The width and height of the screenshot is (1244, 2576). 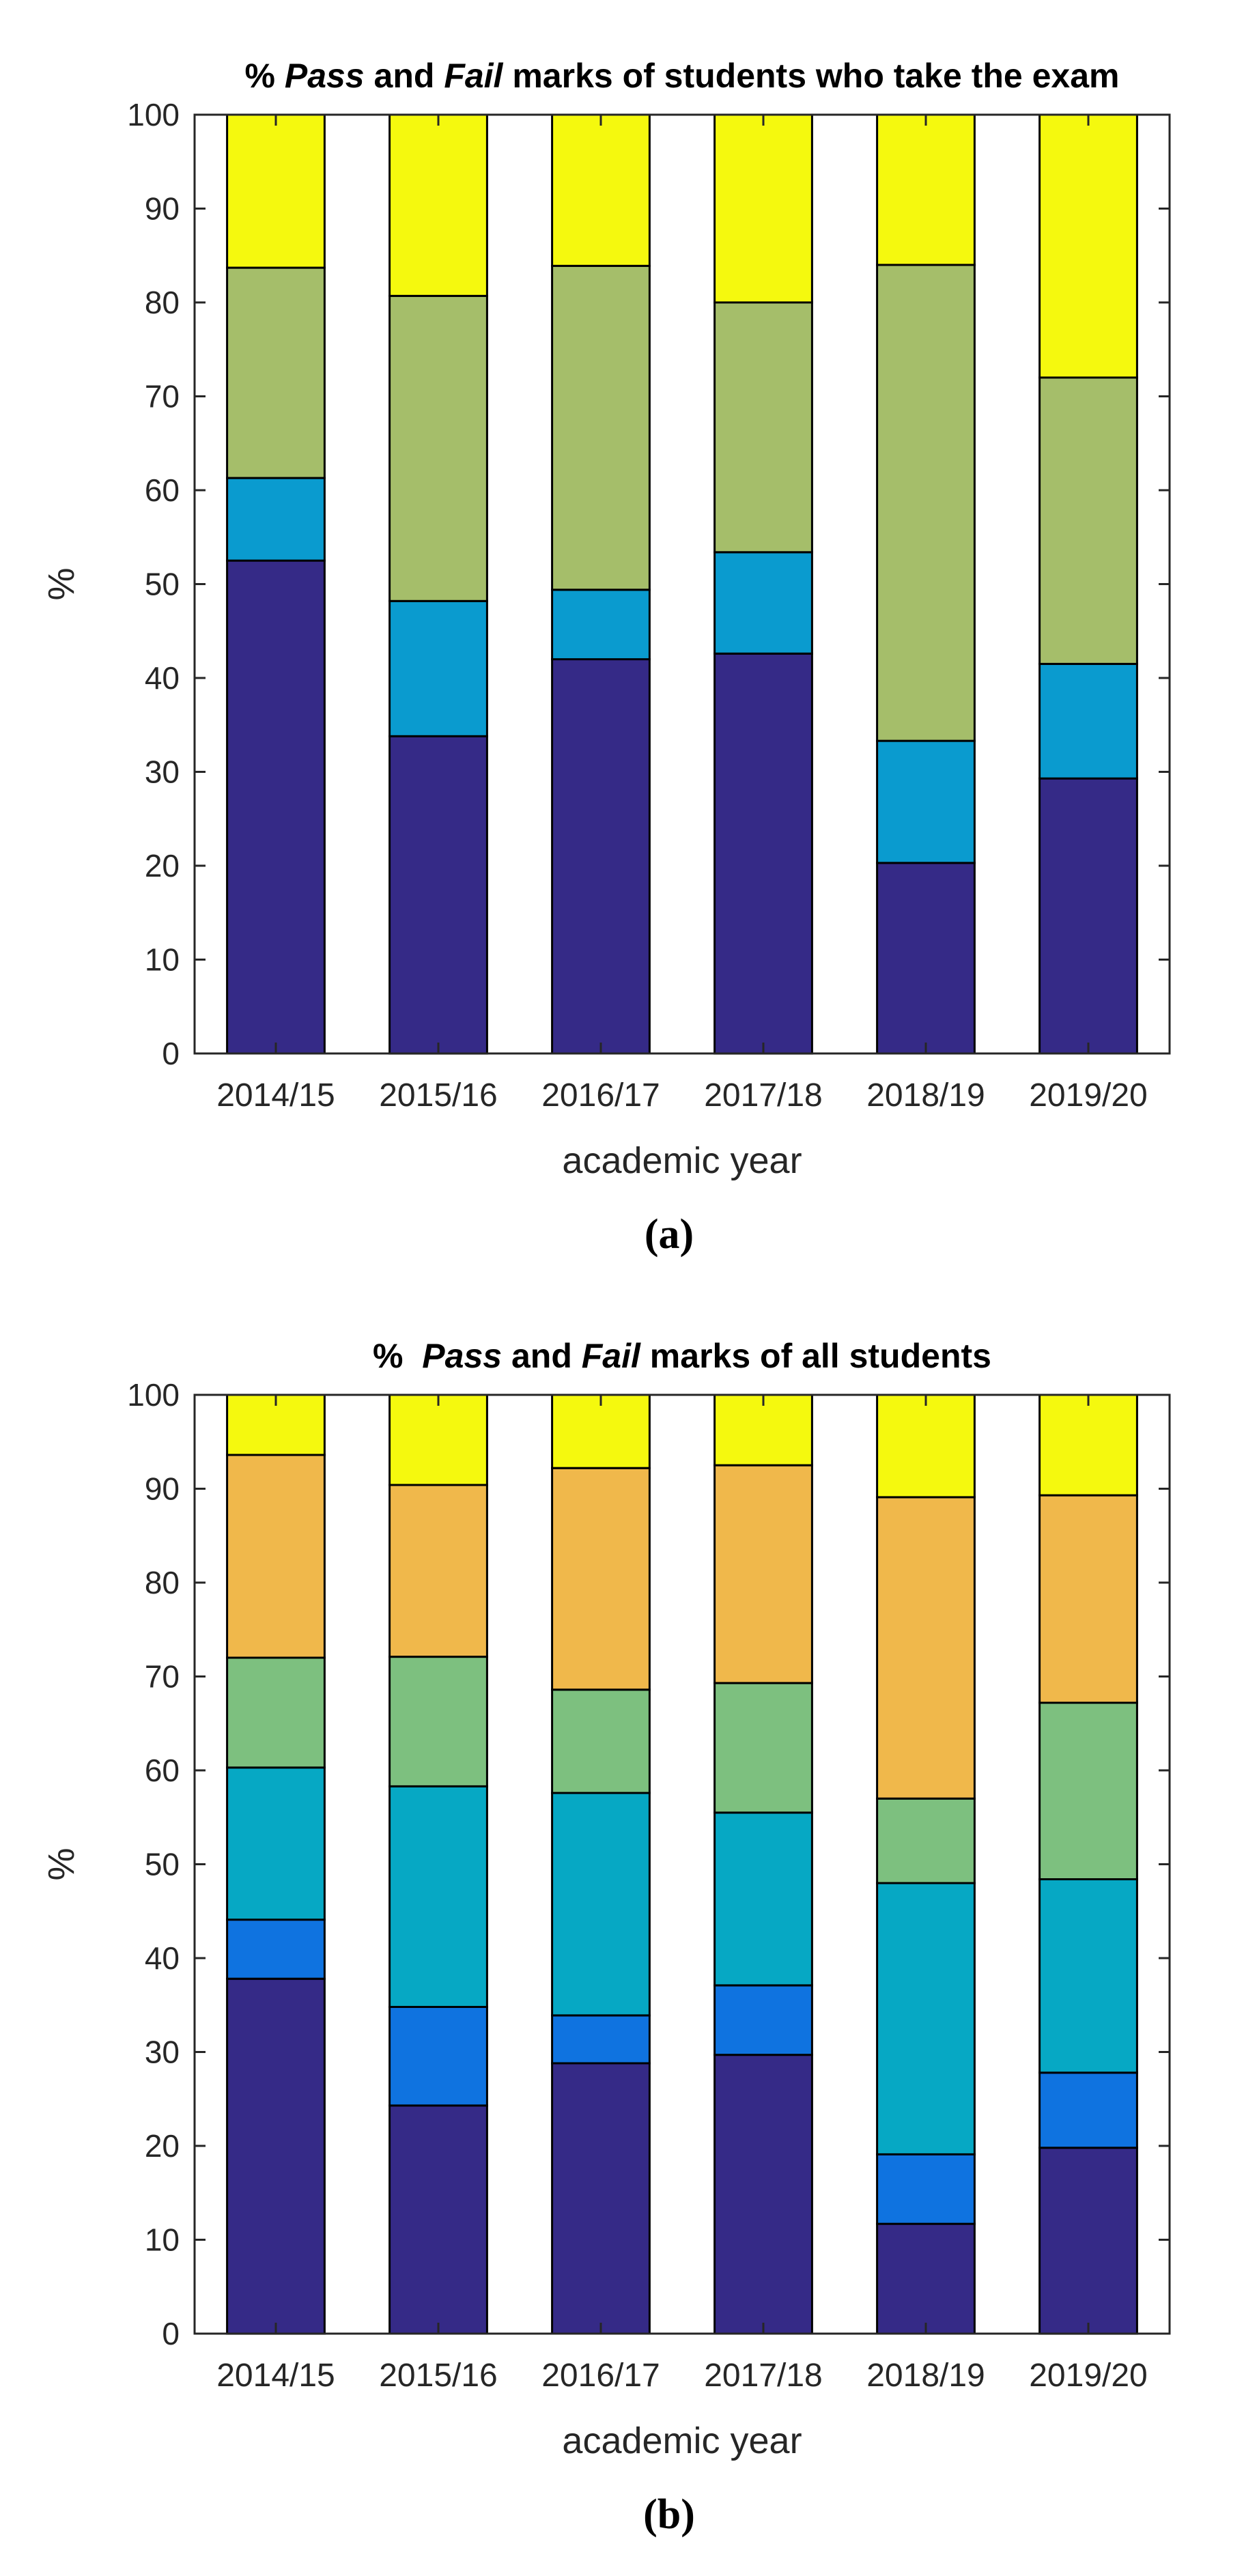 I want to click on chart-title-part: %, so click(x=397, y=1356).